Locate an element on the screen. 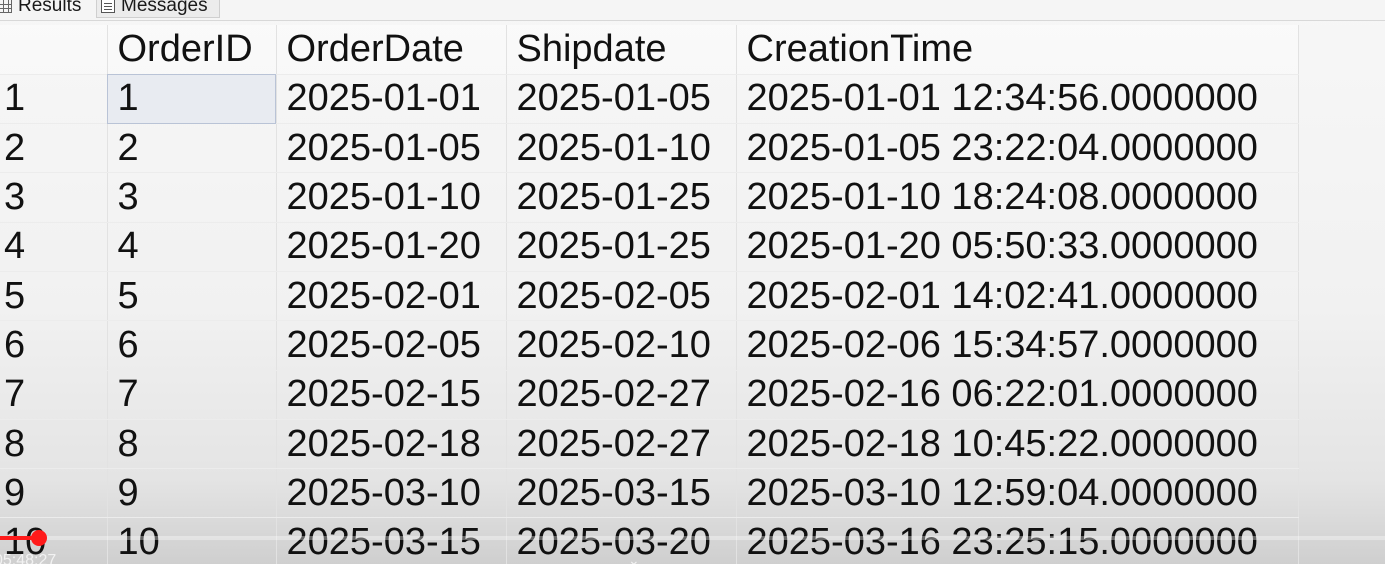  row-number-cell: 1 is located at coordinates (54, 99).